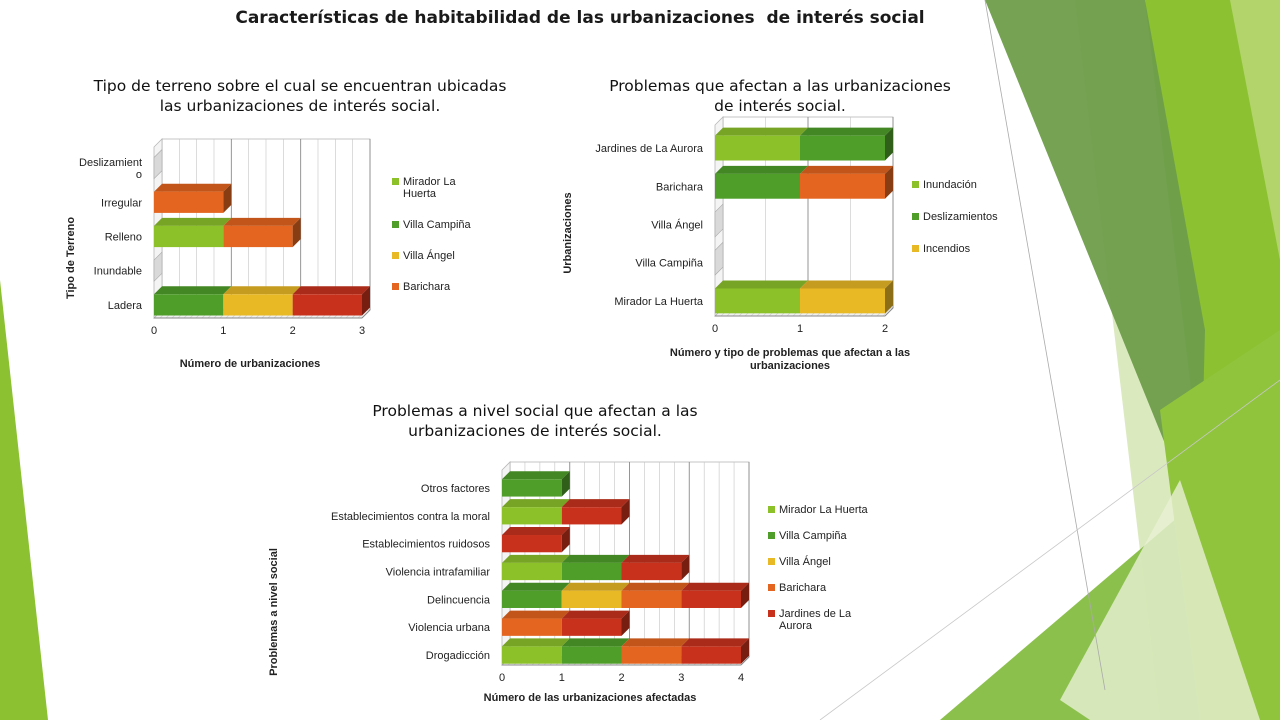 This screenshot has width=1280, height=720. I want to click on category-label: Mirador La Huerta, so click(659, 302).